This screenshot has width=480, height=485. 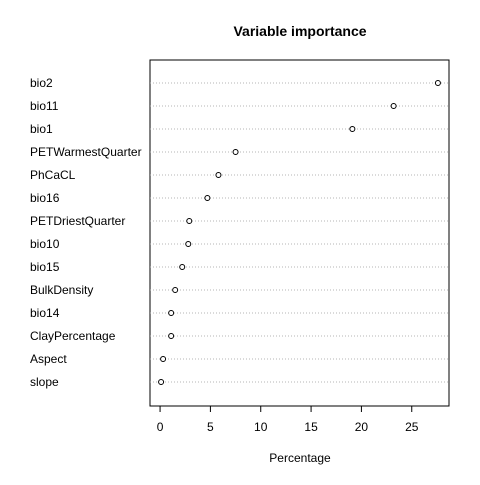 I want to click on category-label: PETWarmestQuarter, so click(x=86, y=152).